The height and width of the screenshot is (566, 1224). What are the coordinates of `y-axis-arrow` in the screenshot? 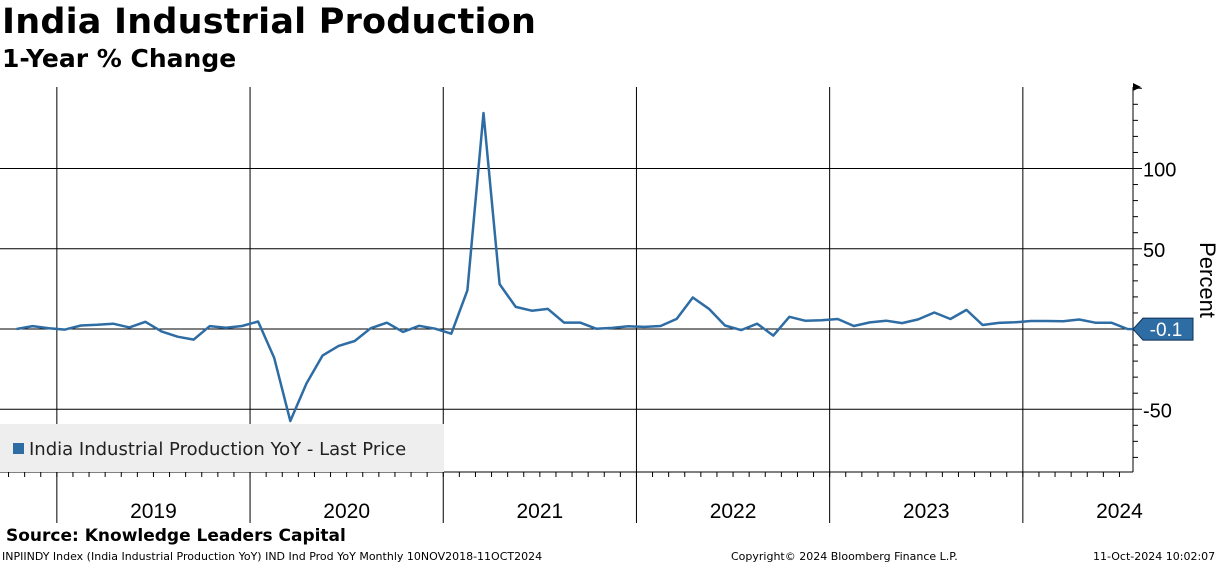 It's located at (1137, 87).